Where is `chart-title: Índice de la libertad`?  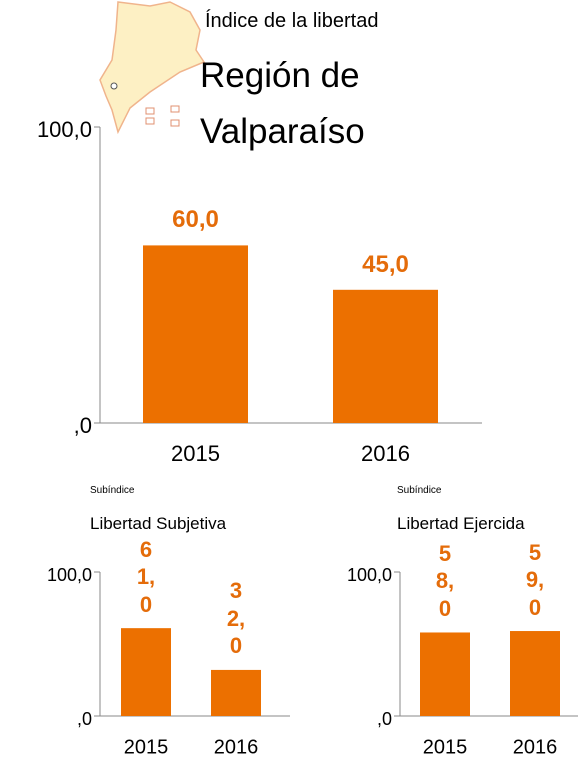
chart-title: Índice de la libertad is located at coordinates (292, 21).